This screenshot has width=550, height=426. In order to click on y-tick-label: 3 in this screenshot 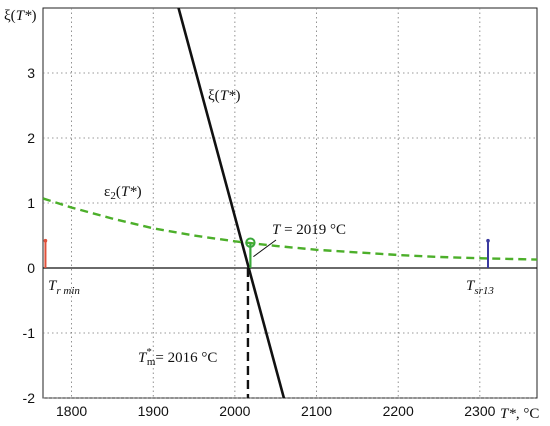, I will do `click(31, 73)`.